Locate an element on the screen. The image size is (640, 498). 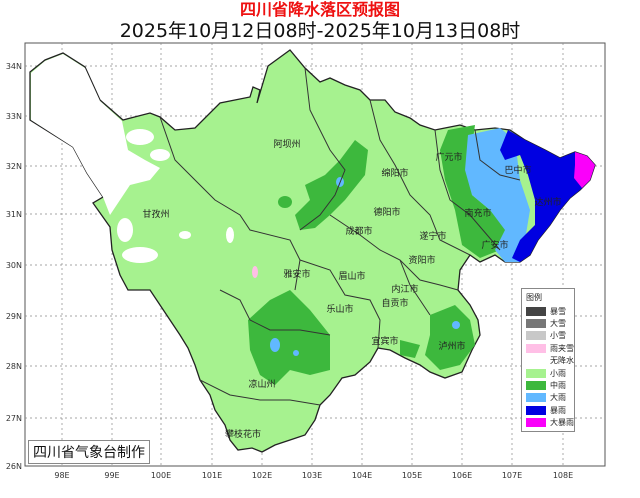
legend-item: 大雪 is located at coordinates (550, 323).